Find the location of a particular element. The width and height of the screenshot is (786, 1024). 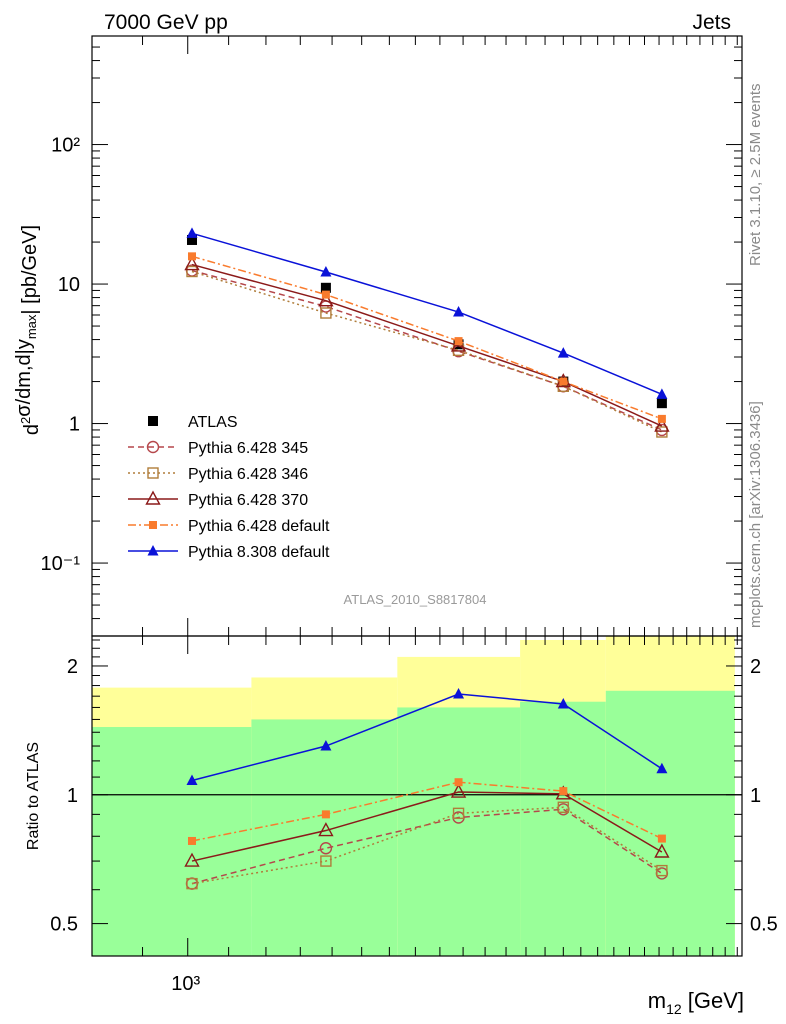

legend-label-atlas: ATLAS is located at coordinates (213, 422).